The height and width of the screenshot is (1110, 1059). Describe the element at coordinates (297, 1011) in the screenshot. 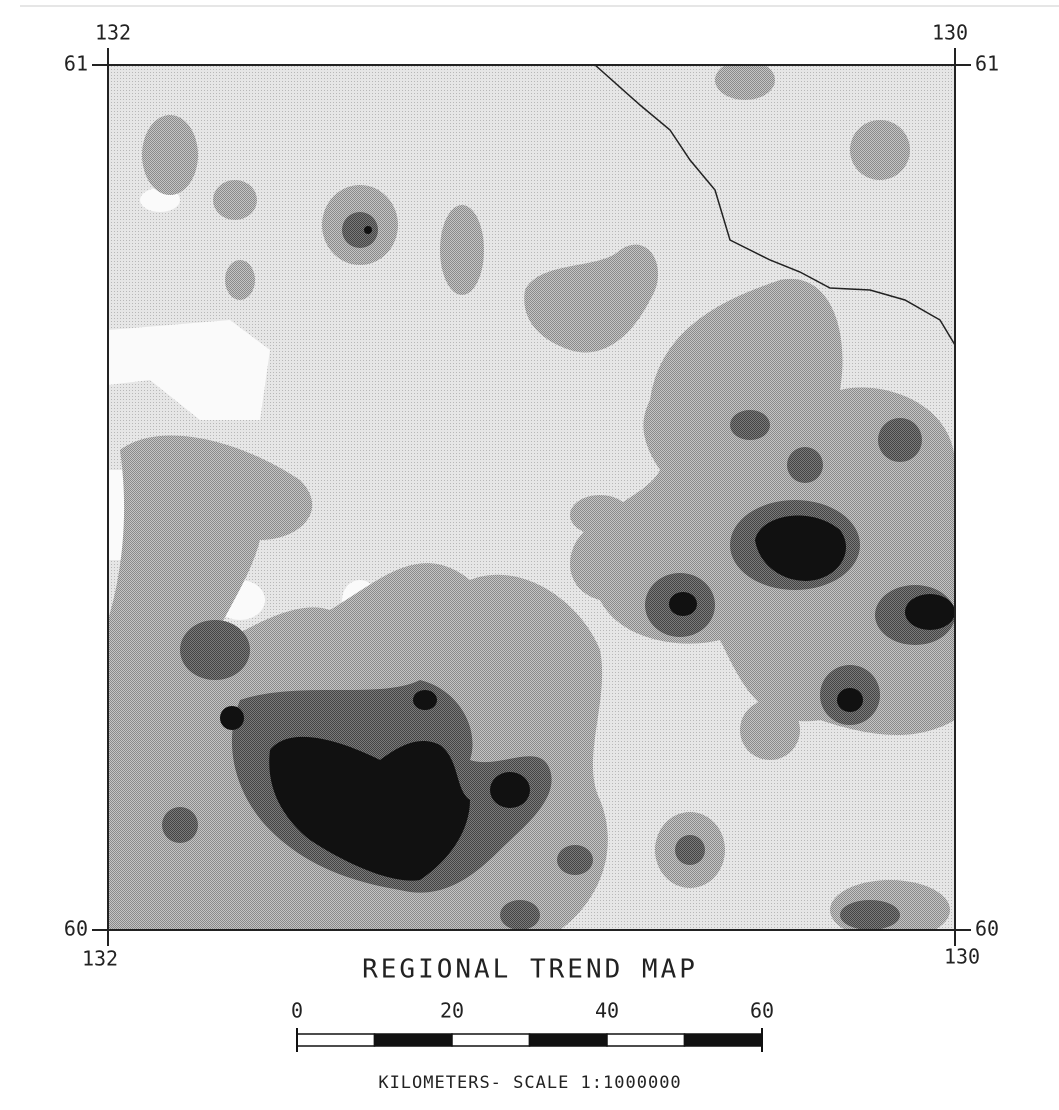

I see `scale-tick-label: 0` at that location.